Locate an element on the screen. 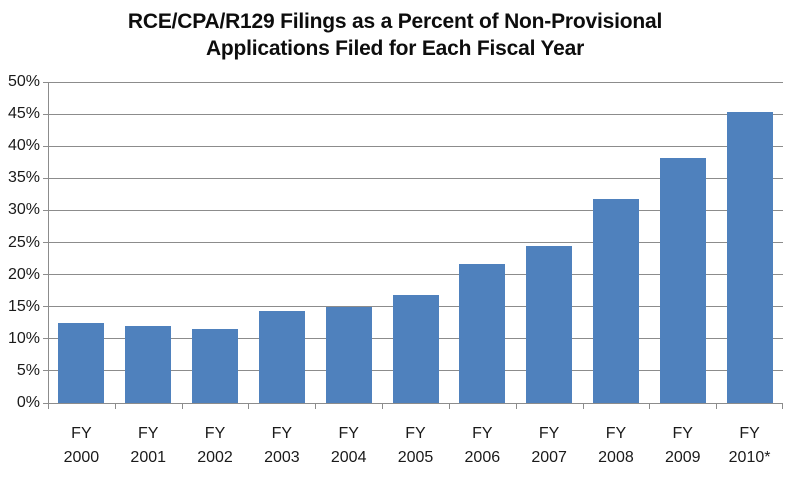 The image size is (790, 478). bar-fy-2009 is located at coordinates (682, 280).